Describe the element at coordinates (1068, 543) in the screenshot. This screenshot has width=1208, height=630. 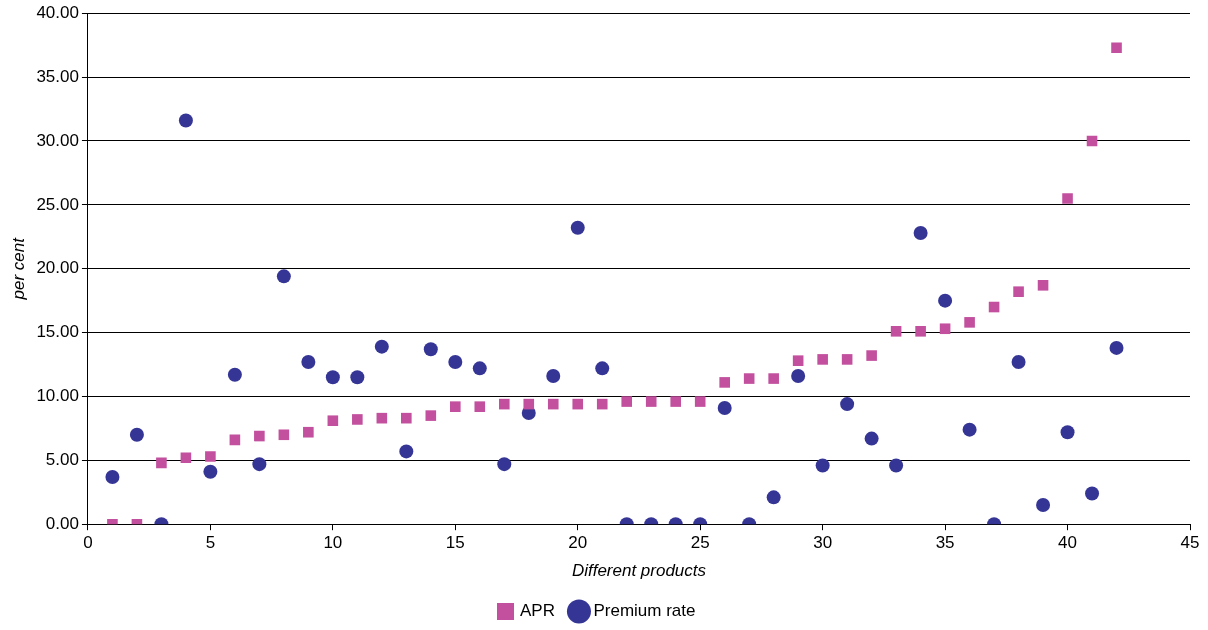
I see `x-tick-label: 40` at that location.